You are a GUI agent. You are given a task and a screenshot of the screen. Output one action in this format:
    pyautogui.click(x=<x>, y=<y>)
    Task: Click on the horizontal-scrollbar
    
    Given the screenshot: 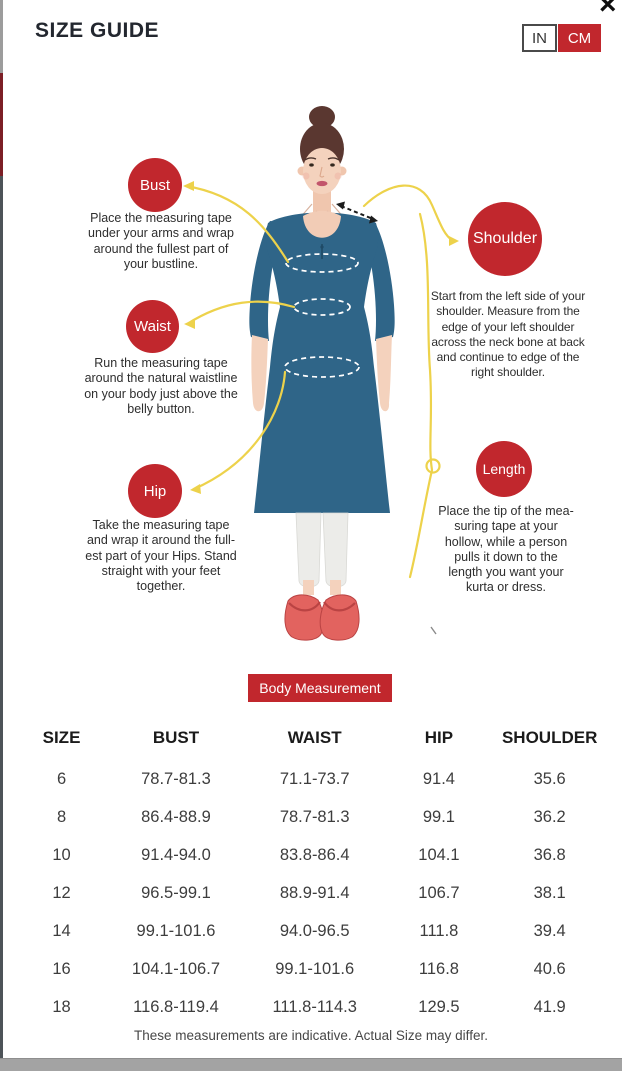 What is the action you would take?
    pyautogui.click(x=311, y=1064)
    